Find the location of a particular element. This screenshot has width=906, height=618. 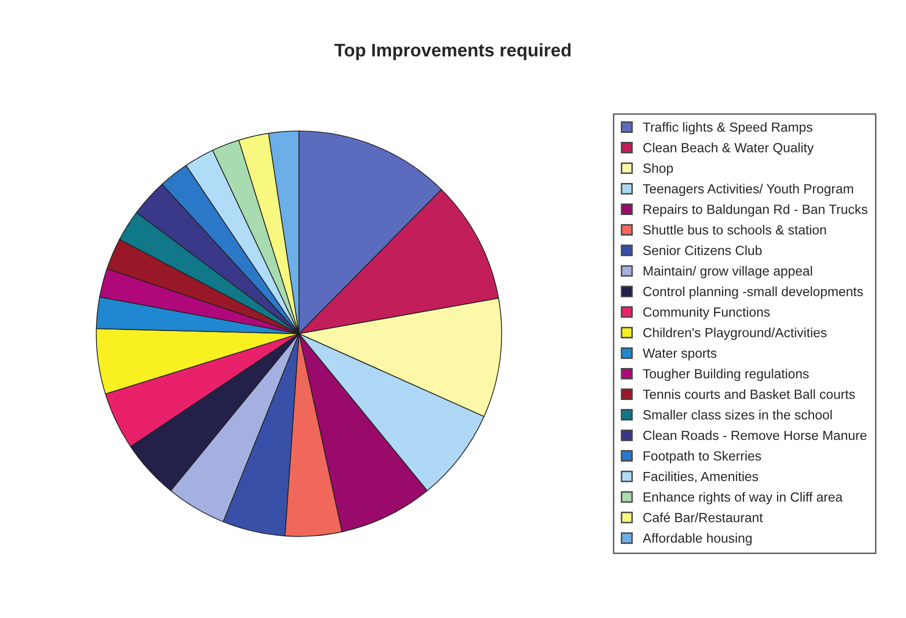

legend-label: Community Functions is located at coordinates (706, 313).